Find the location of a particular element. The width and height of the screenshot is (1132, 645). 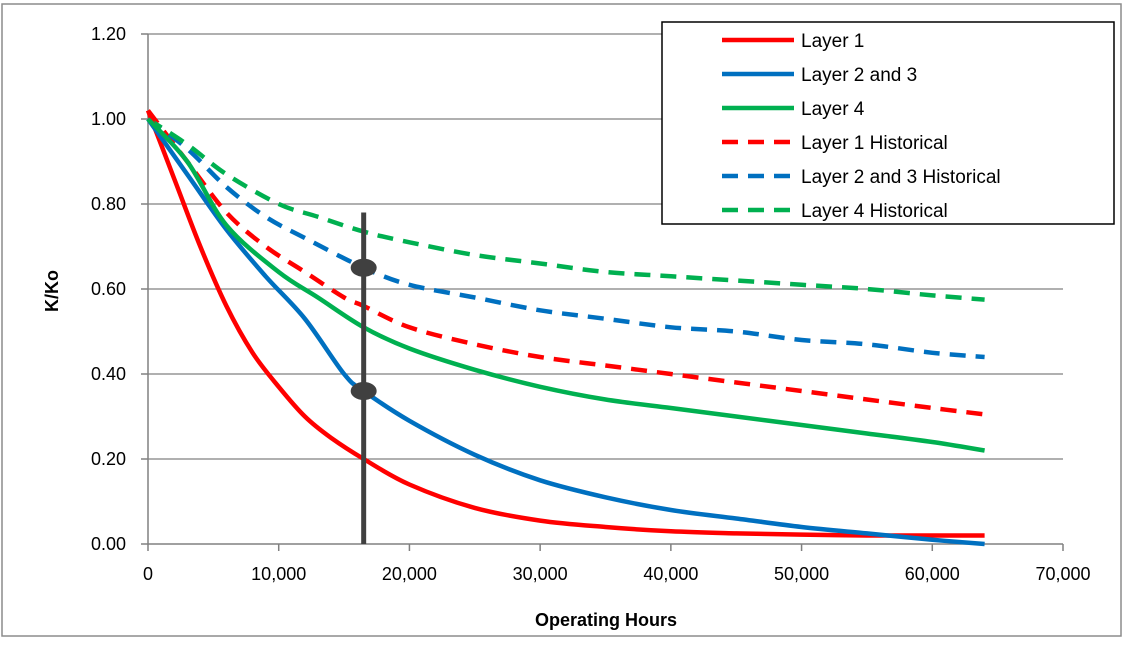

annotations is located at coordinates (363, 378).